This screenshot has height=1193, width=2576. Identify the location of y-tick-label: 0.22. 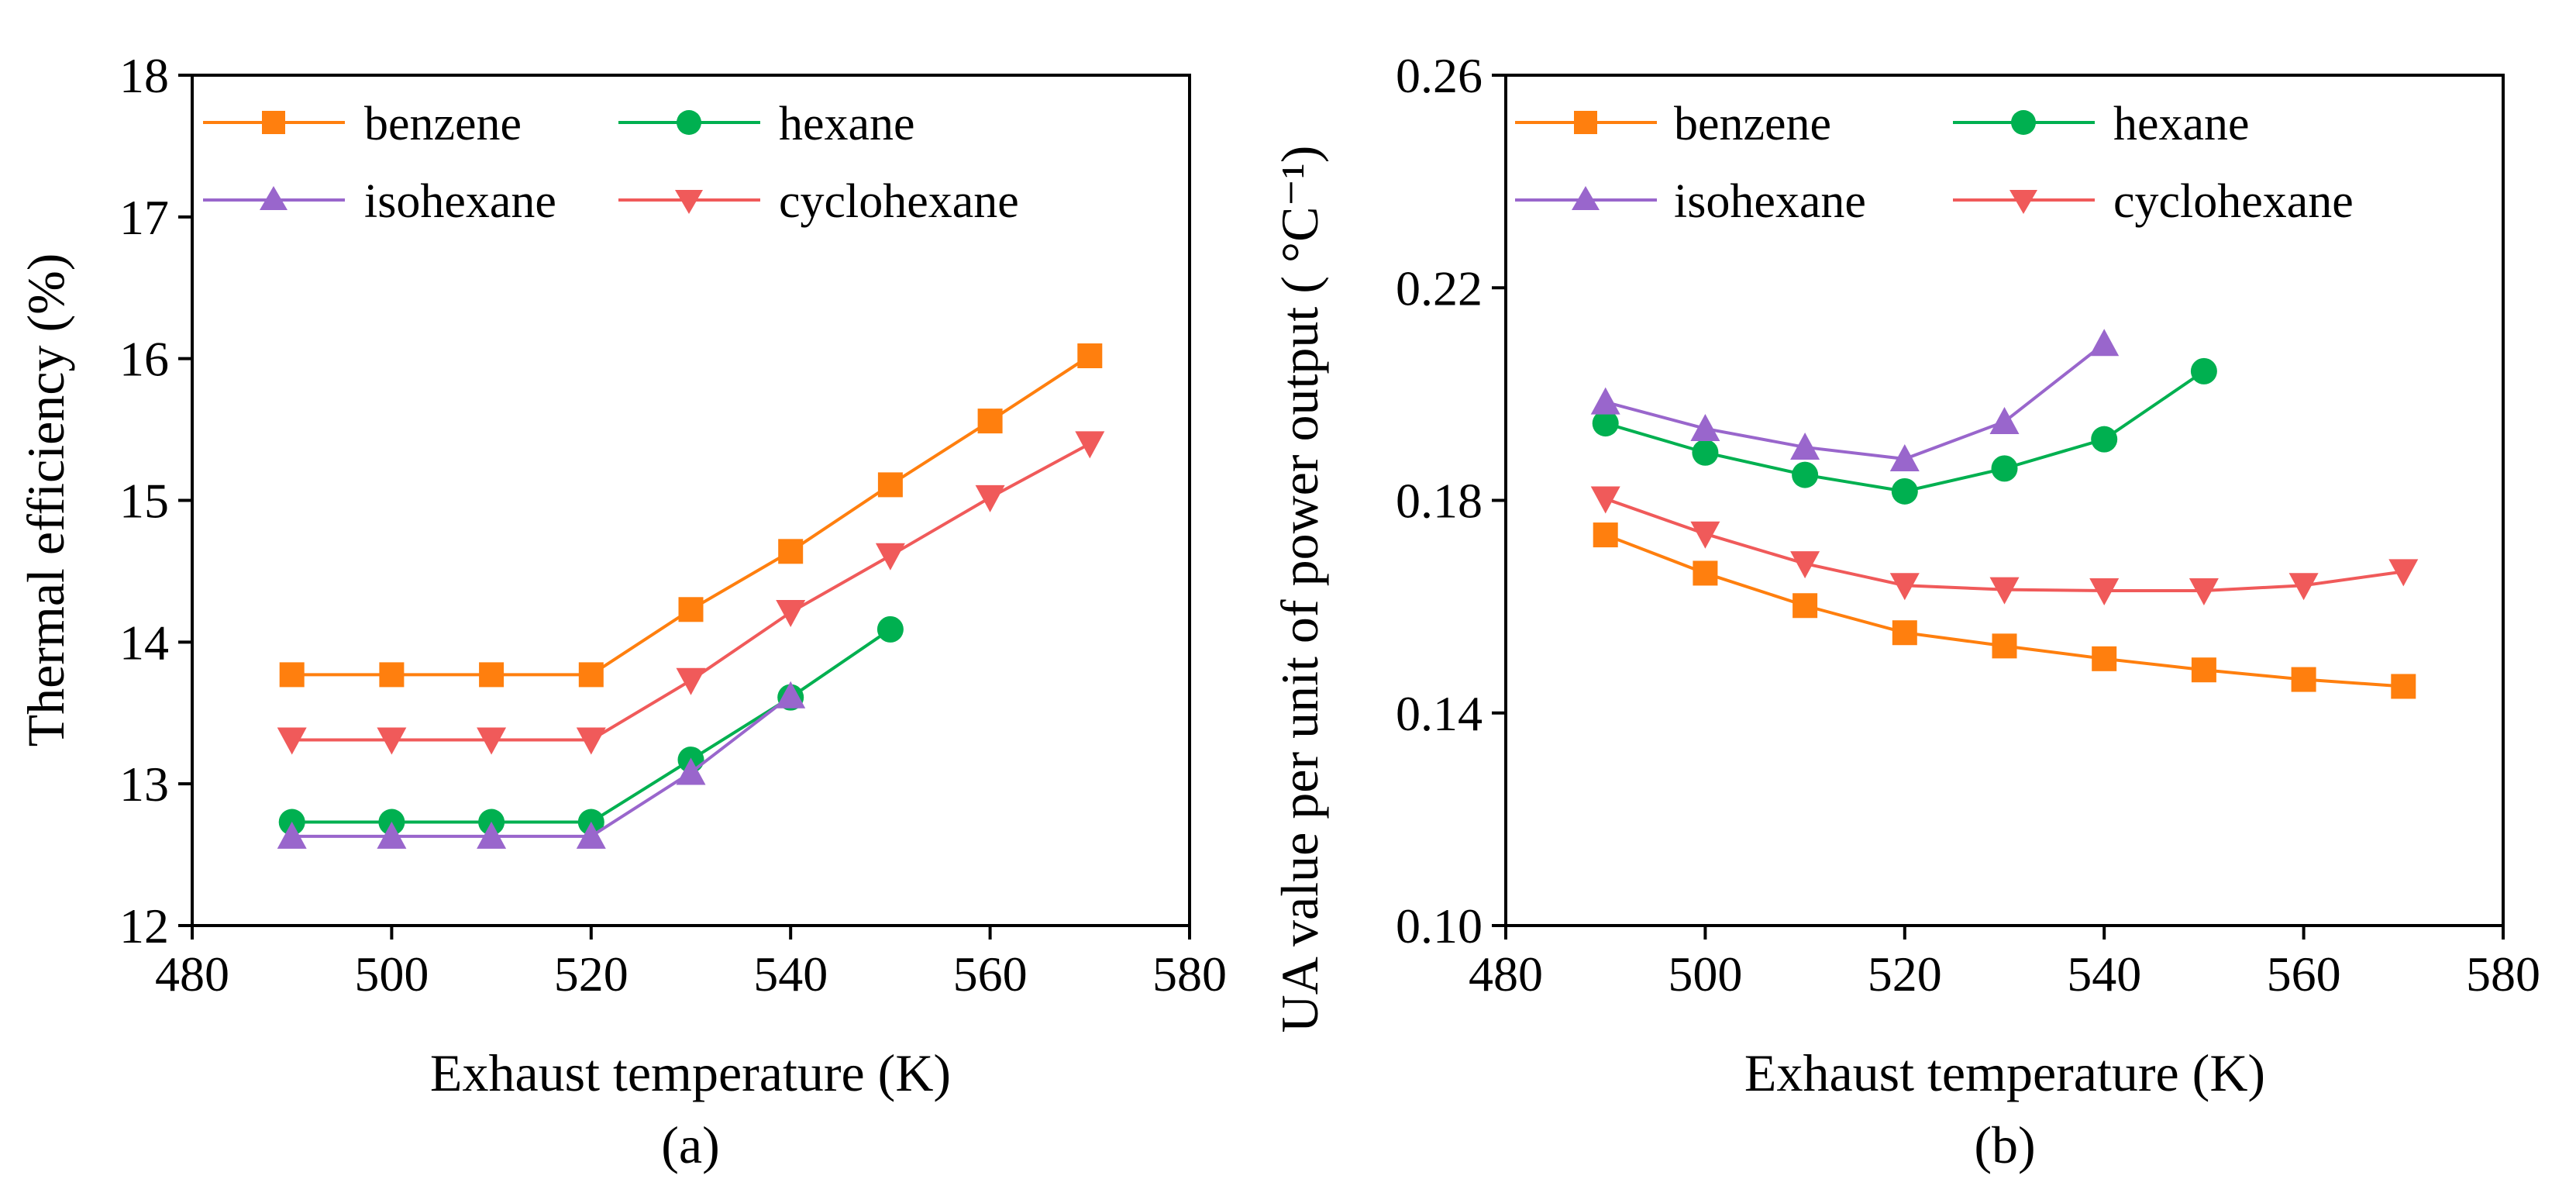
(1439, 287).